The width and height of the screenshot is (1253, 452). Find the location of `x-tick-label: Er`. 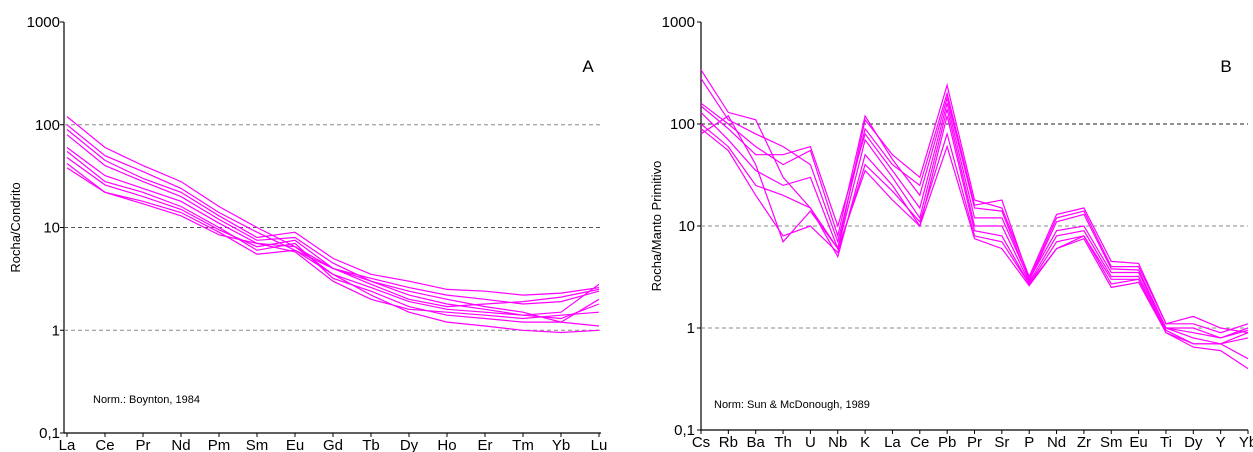

x-tick-label: Er is located at coordinates (485, 444).